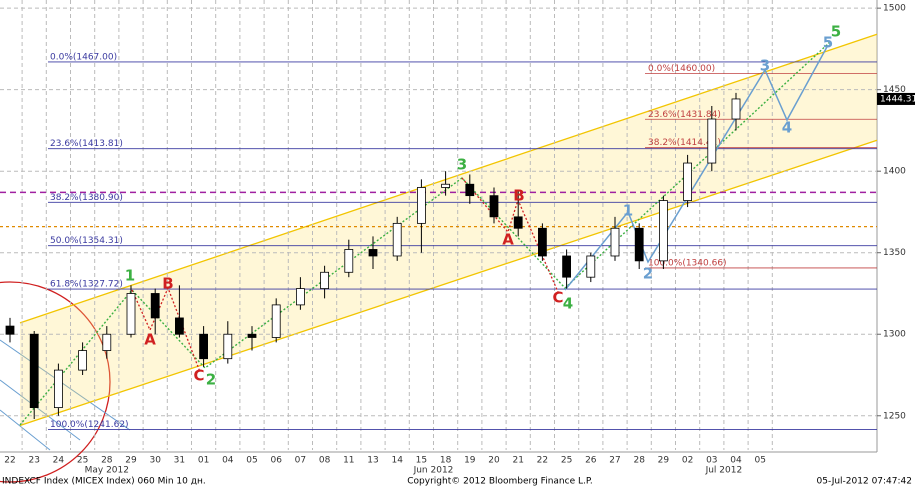 Image resolution: width=915 pixels, height=488 pixels. What do you see at coordinates (421, 461) in the screenshot?
I see `x-tick-label: 15` at bounding box center [421, 461].